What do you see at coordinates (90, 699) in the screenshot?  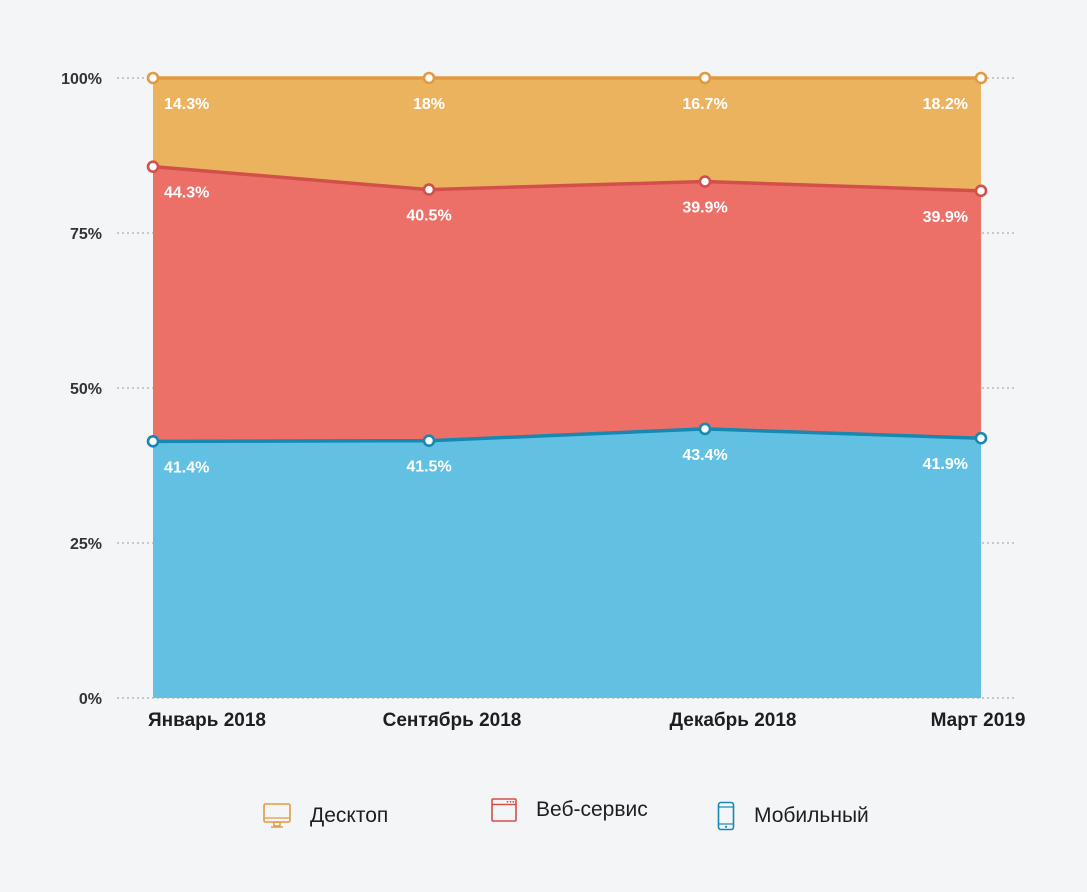 I see `y-tick-label: 0%` at bounding box center [90, 699].